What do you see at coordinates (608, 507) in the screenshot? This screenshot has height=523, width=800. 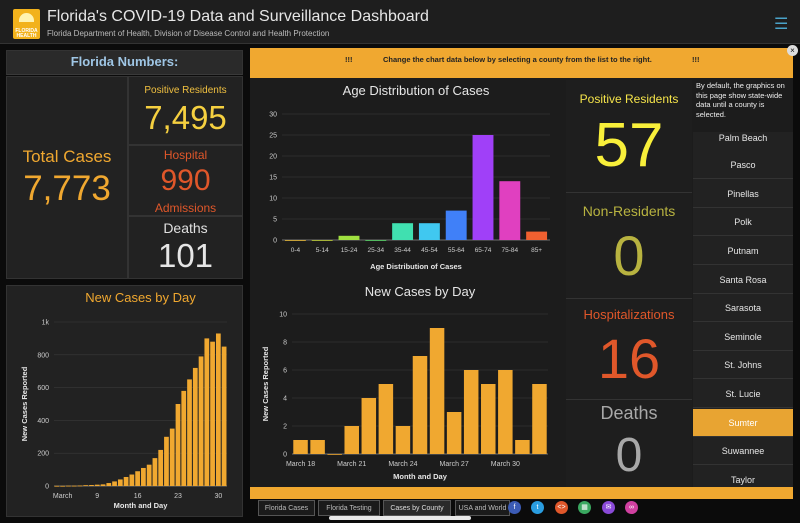 I see `email-icon: ✉` at bounding box center [608, 507].